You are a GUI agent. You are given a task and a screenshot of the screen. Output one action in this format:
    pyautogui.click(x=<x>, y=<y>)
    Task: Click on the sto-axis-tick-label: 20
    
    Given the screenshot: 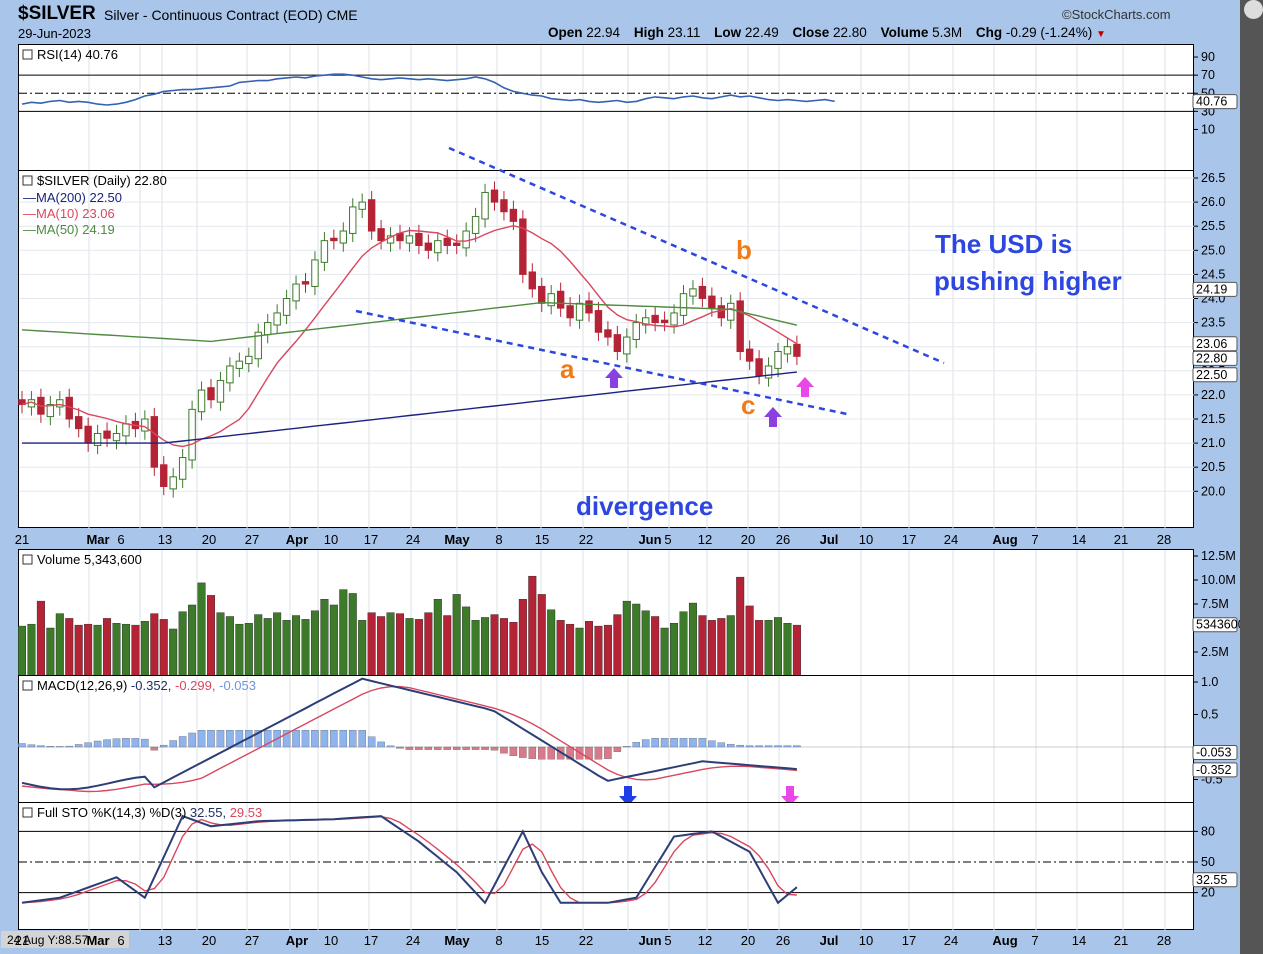 What is the action you would take?
    pyautogui.click(x=1208, y=893)
    